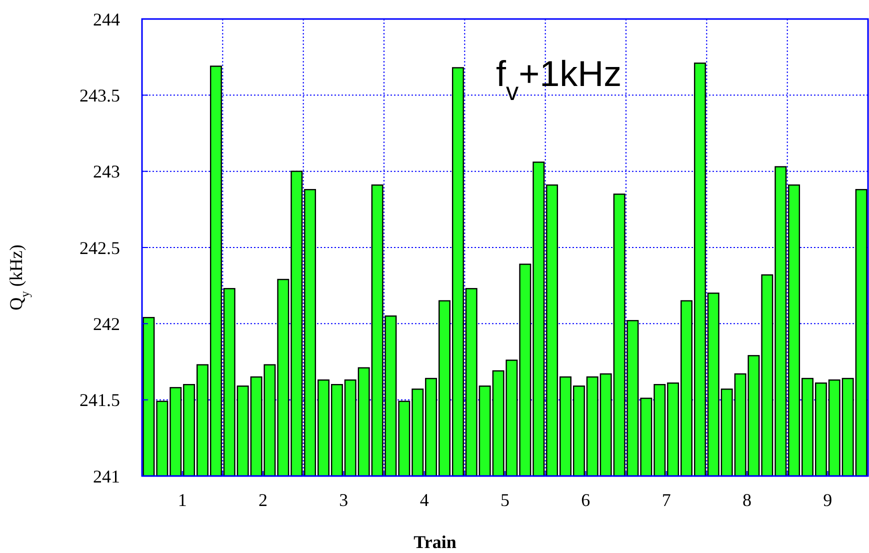 The image size is (869, 553). What do you see at coordinates (343, 500) in the screenshot?
I see `x-tick-label: 3` at bounding box center [343, 500].